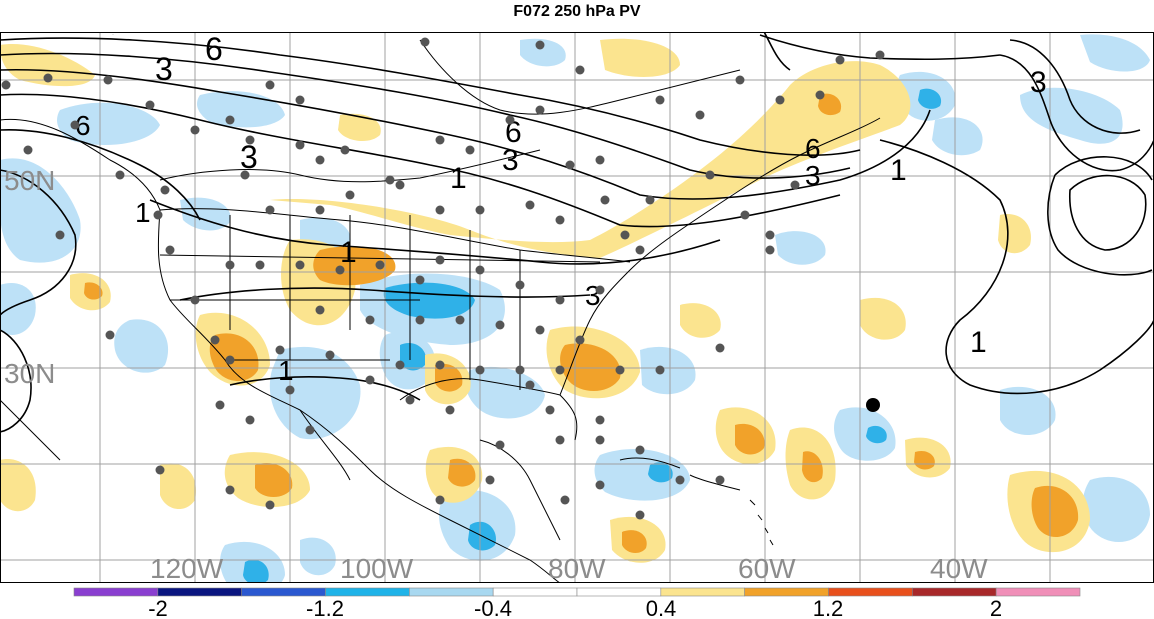 The image size is (1154, 619). What do you see at coordinates (828, 607) in the screenshot?
I see `colorbar-tick-label: 1.2` at bounding box center [828, 607].